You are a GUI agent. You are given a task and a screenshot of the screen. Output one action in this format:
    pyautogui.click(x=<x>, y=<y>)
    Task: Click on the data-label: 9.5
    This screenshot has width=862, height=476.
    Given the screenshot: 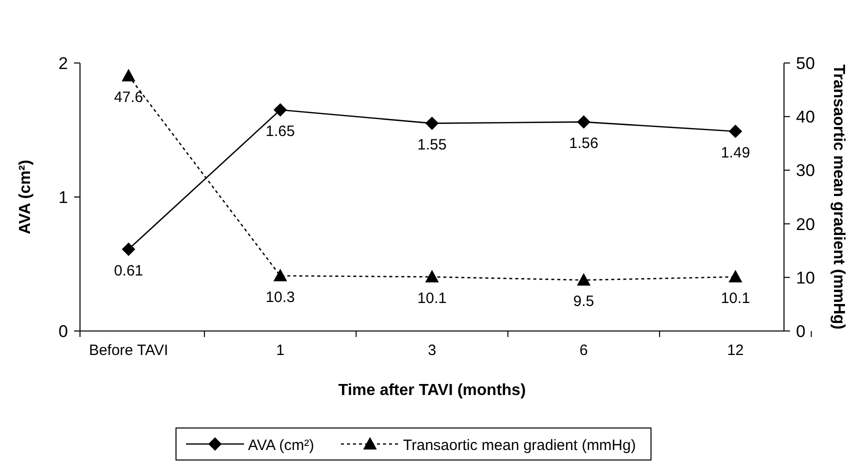 What is the action you would take?
    pyautogui.click(x=583, y=301)
    